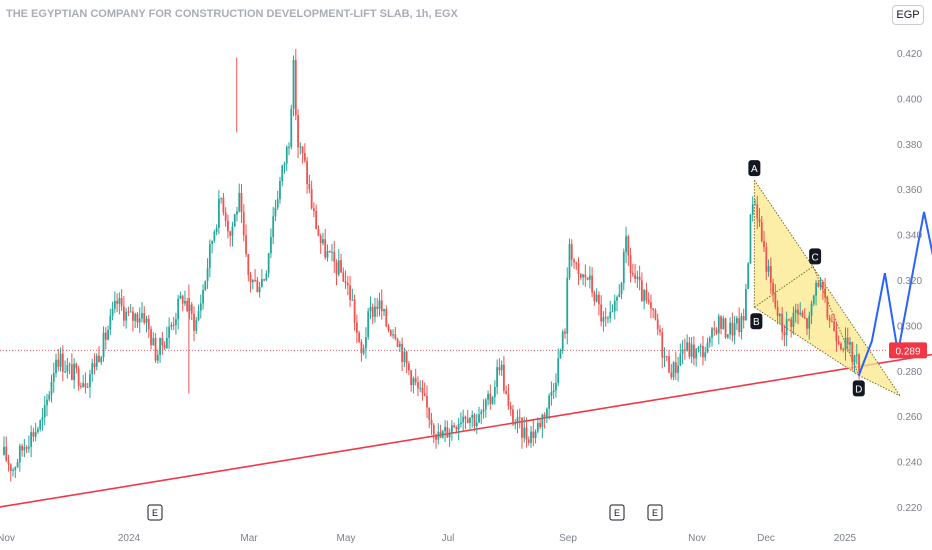  What do you see at coordinates (894, 293) in the screenshot?
I see `projection-layer` at bounding box center [894, 293].